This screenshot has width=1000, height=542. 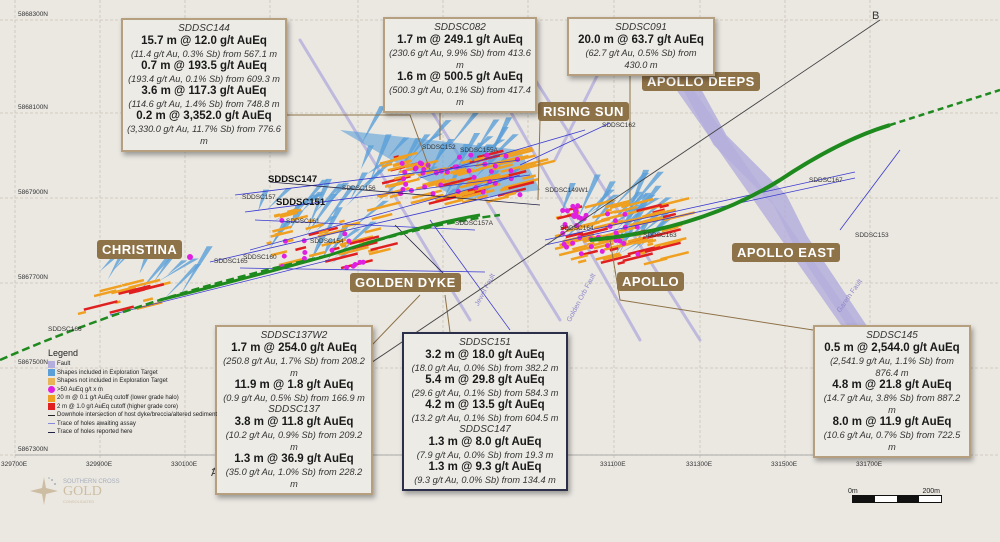 What do you see at coordinates (63, 353) in the screenshot?
I see `legend-title: Legend` at bounding box center [63, 353].